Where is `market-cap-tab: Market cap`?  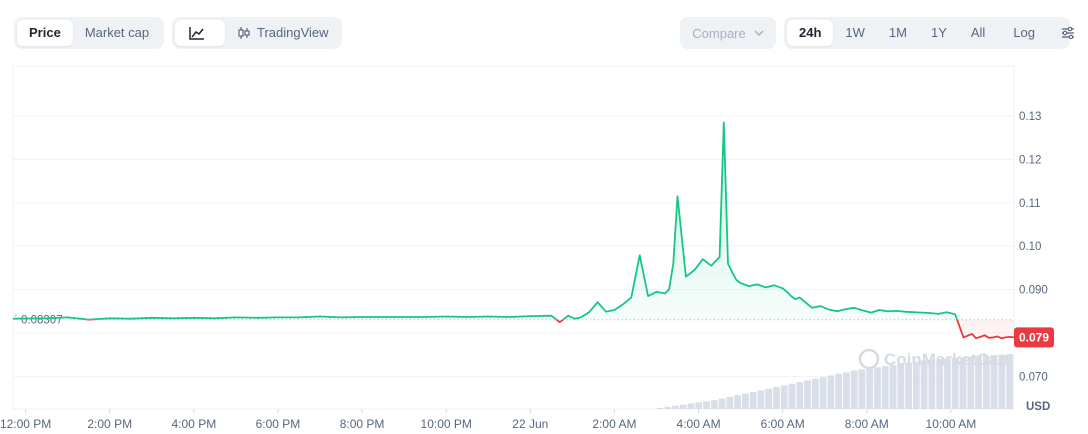
market-cap-tab: Market cap is located at coordinates (117, 32).